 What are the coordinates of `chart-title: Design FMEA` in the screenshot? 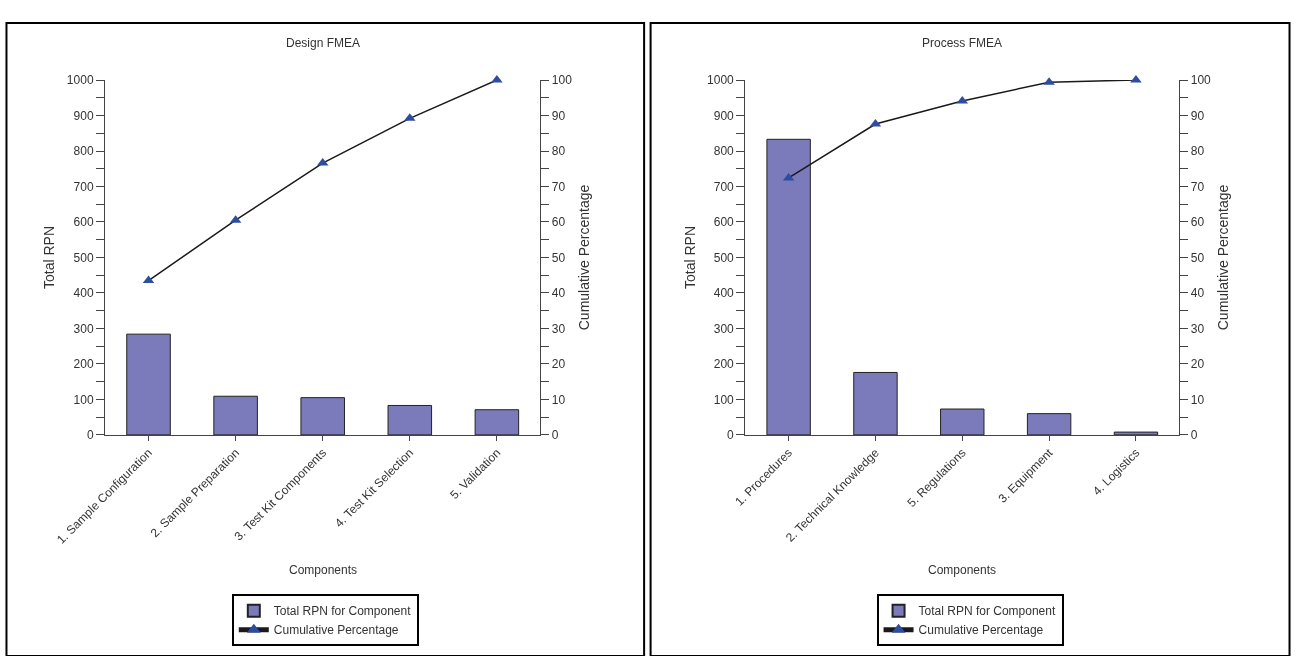 It's located at (323, 43).